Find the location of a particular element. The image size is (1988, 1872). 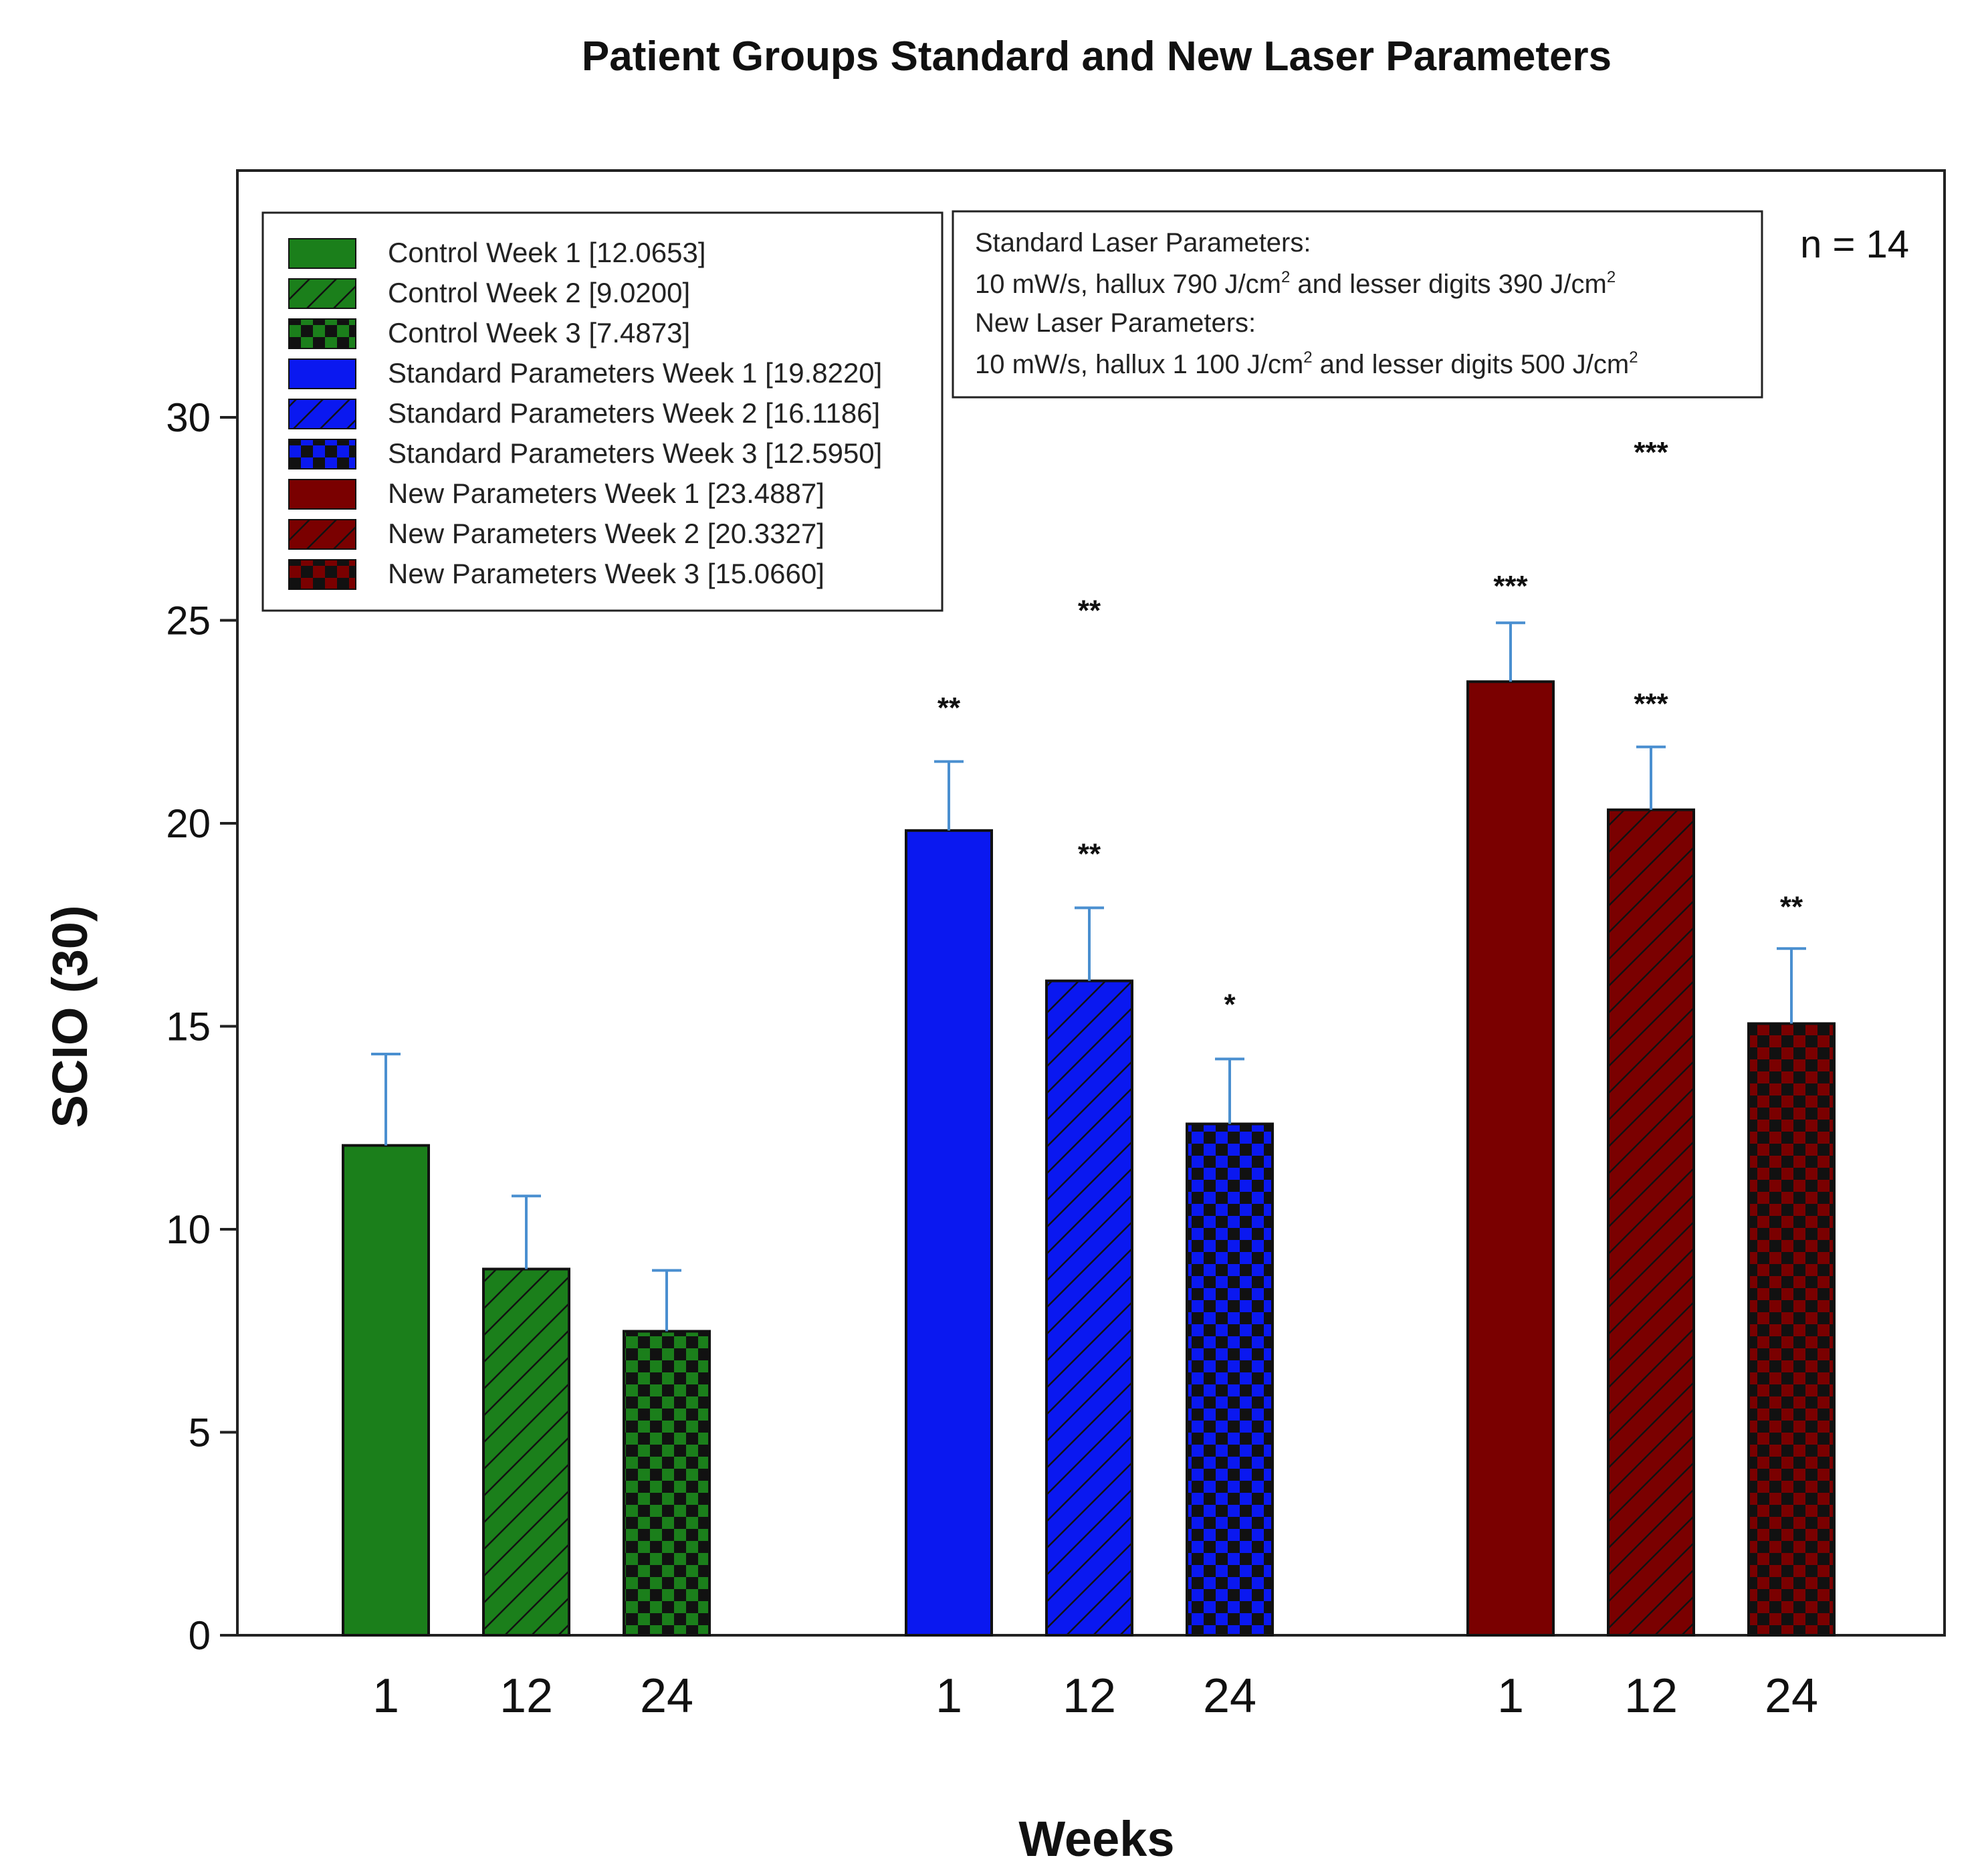

legend-label: Control Week 1 [12.0653] is located at coordinates (547, 252).